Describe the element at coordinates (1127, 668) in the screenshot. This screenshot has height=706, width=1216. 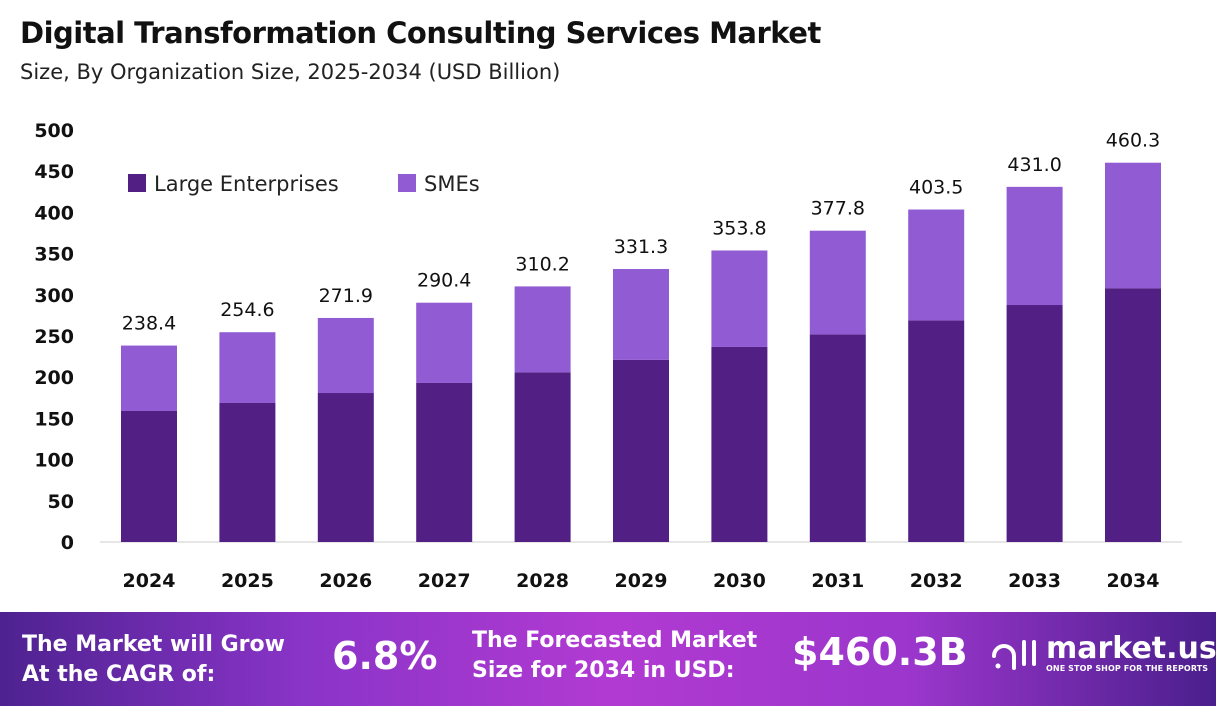
I see `logo-tagline: ONE STOP SHOP FOR THE REPORTS` at that location.